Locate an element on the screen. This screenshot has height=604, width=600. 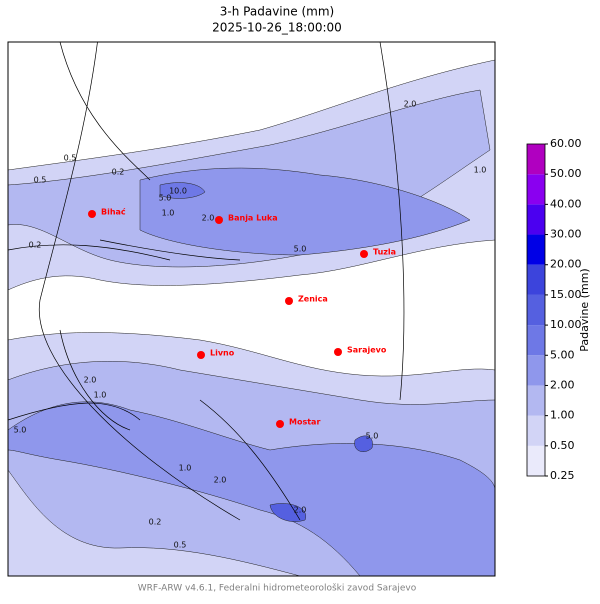
city-label: Livno is located at coordinates (222, 353).